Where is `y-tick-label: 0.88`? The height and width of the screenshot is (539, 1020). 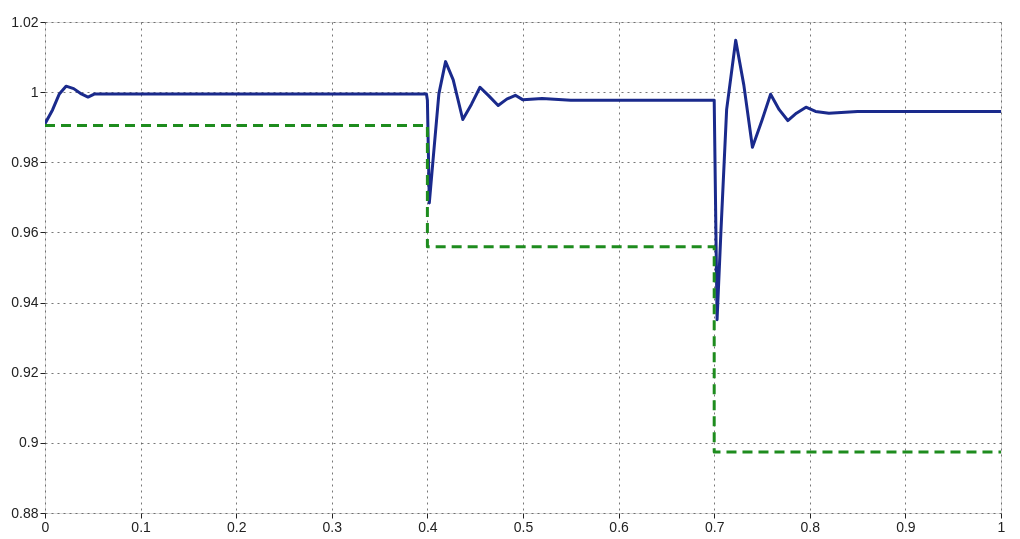 y-tick-label: 0.88 is located at coordinates (25, 512).